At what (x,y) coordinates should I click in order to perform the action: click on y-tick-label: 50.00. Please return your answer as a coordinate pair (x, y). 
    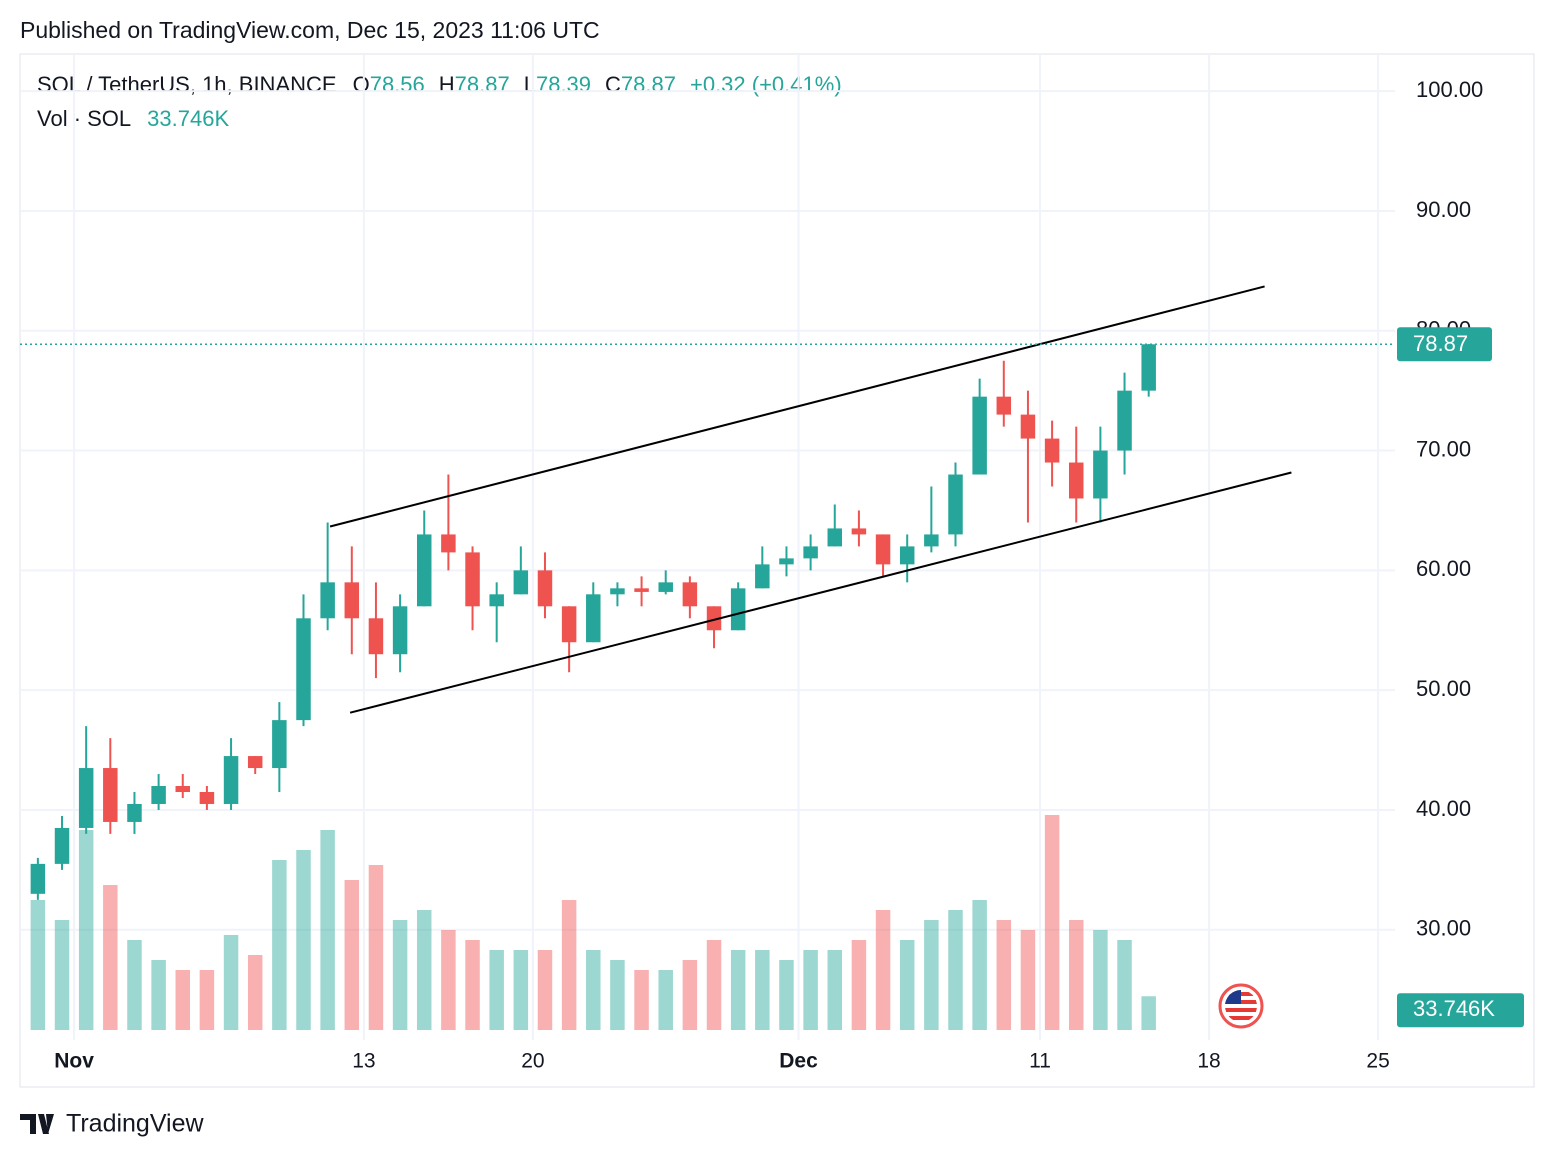
    Looking at the image, I should click on (1443, 688).